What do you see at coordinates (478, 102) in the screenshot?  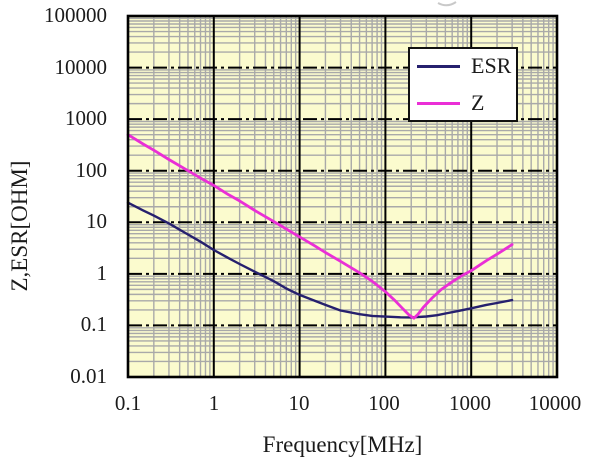 I see `legend-label-z: Z` at bounding box center [478, 102].